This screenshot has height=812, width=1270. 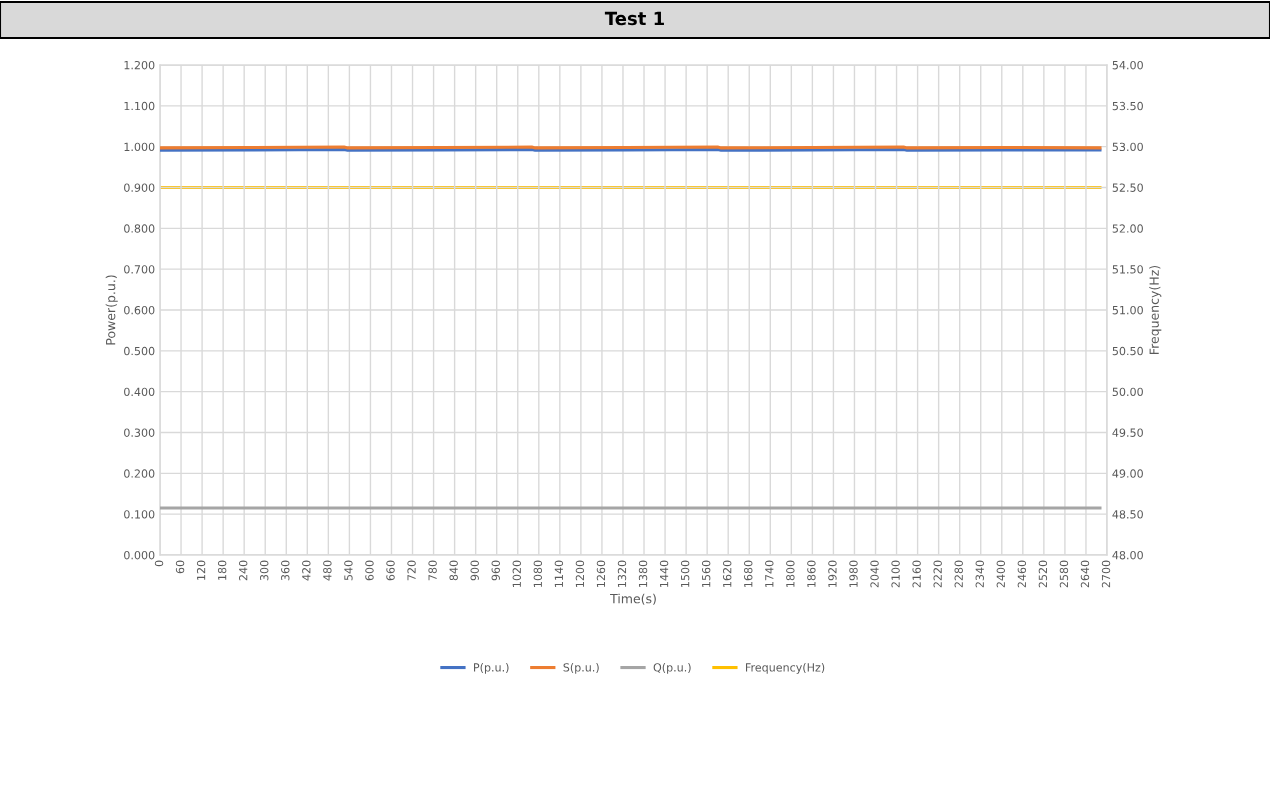 What do you see at coordinates (581, 668) in the screenshot?
I see `legend-label: S(p.u.)` at bounding box center [581, 668].